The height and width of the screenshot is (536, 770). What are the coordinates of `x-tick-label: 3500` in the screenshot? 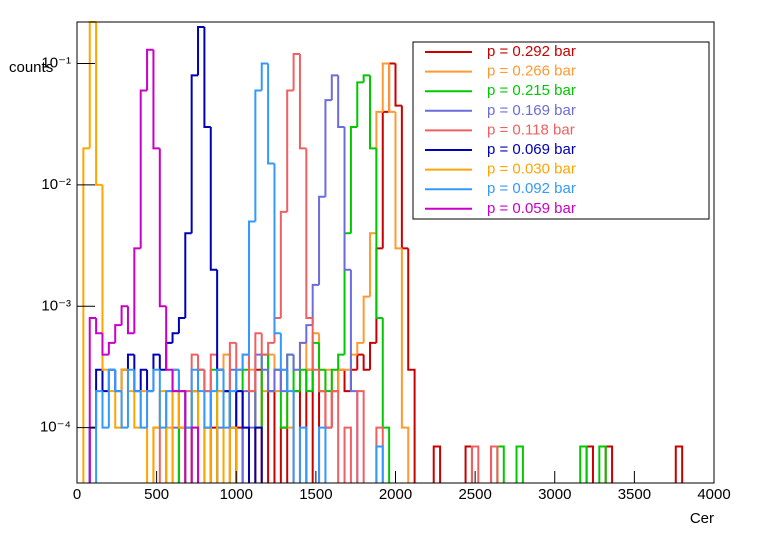 It's located at (634, 494).